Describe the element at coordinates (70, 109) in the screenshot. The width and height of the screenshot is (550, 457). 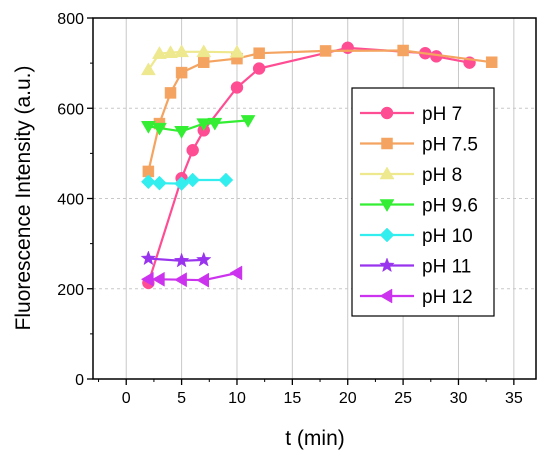
I see `y-tick-label: 600` at that location.